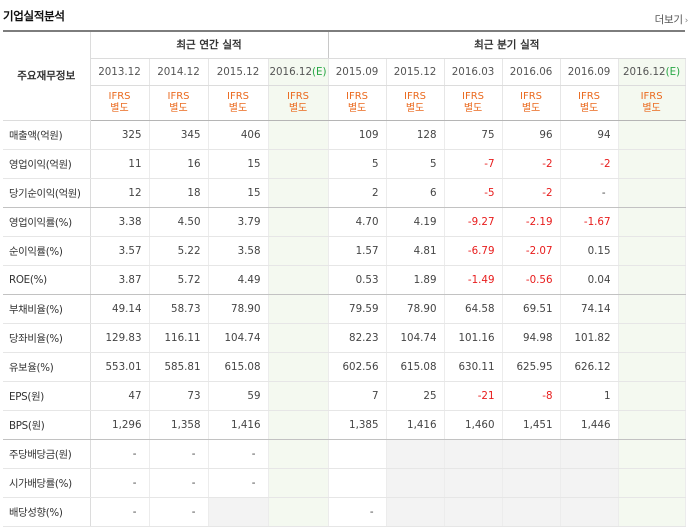  Describe the element at coordinates (473, 367) in the screenshot. I see `table-cell: 630.11` at that location.